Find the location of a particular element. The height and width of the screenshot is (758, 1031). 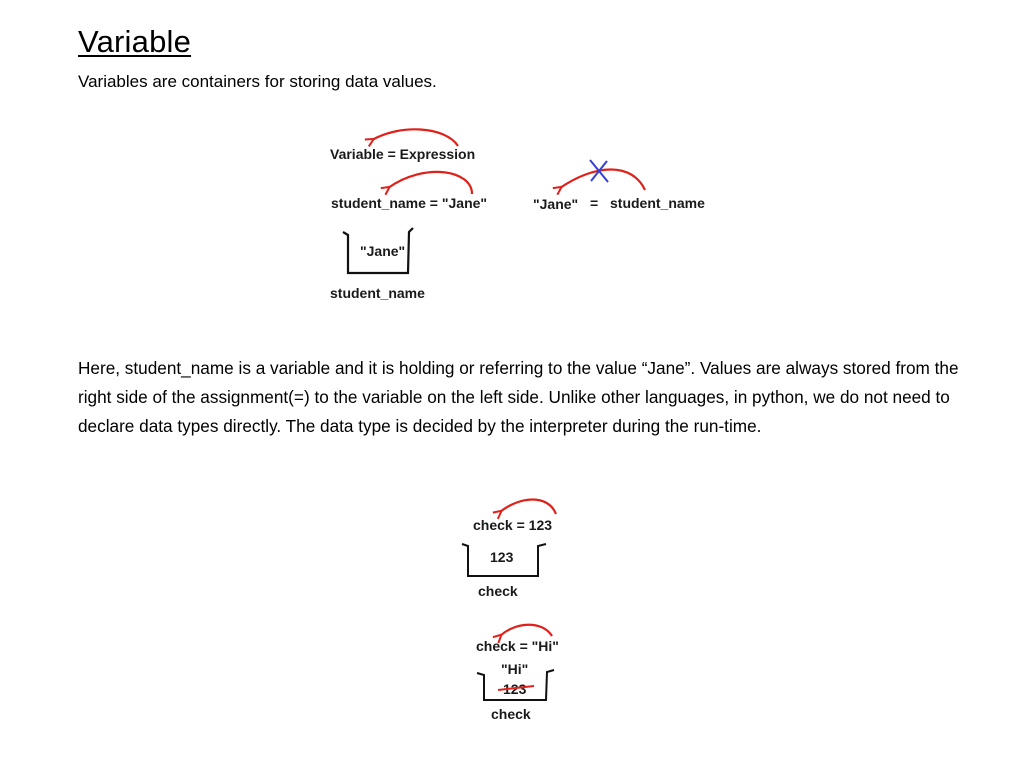

expression-label: Variable = Expression is located at coordinates (402, 154).